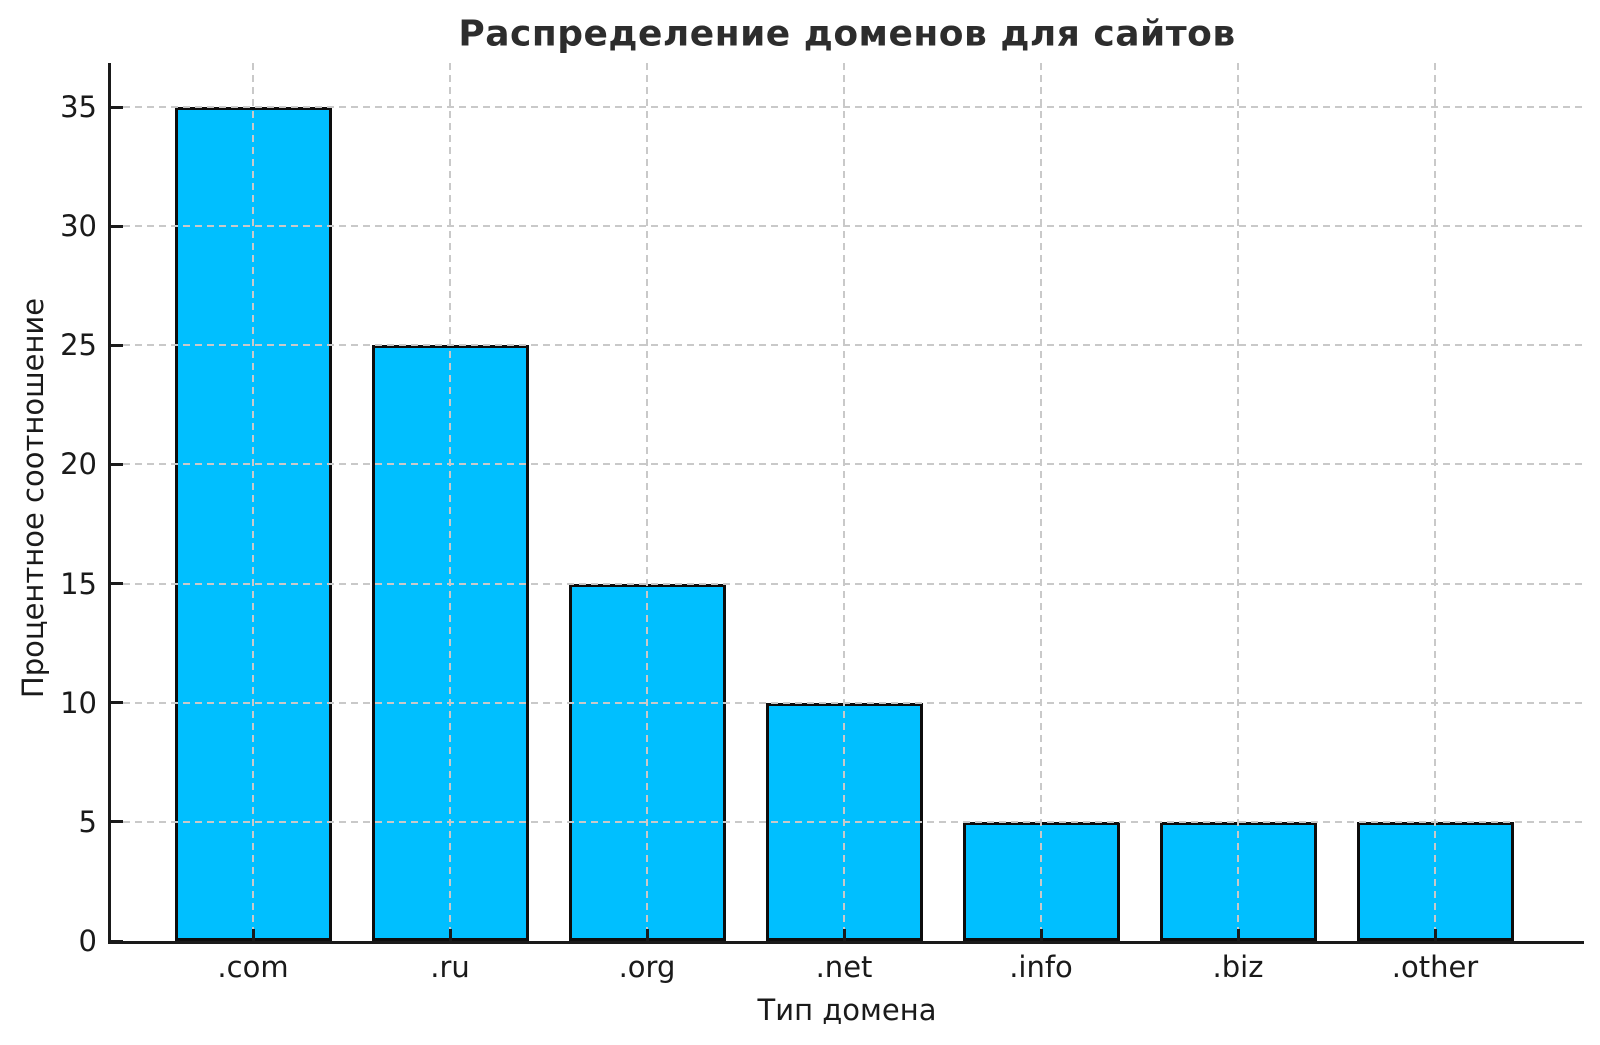  Describe the element at coordinates (1435, 881) in the screenshot. I see `bar-other` at that location.